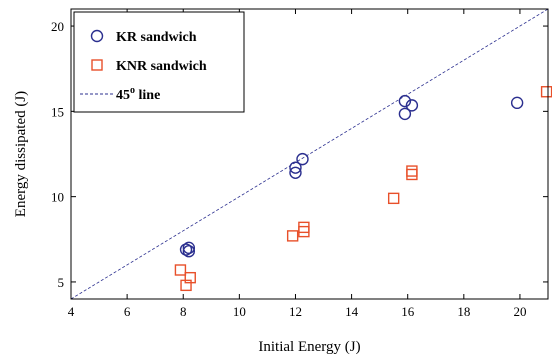  What do you see at coordinates (127, 311) in the screenshot?
I see `x-tick-label: 6` at bounding box center [127, 311].